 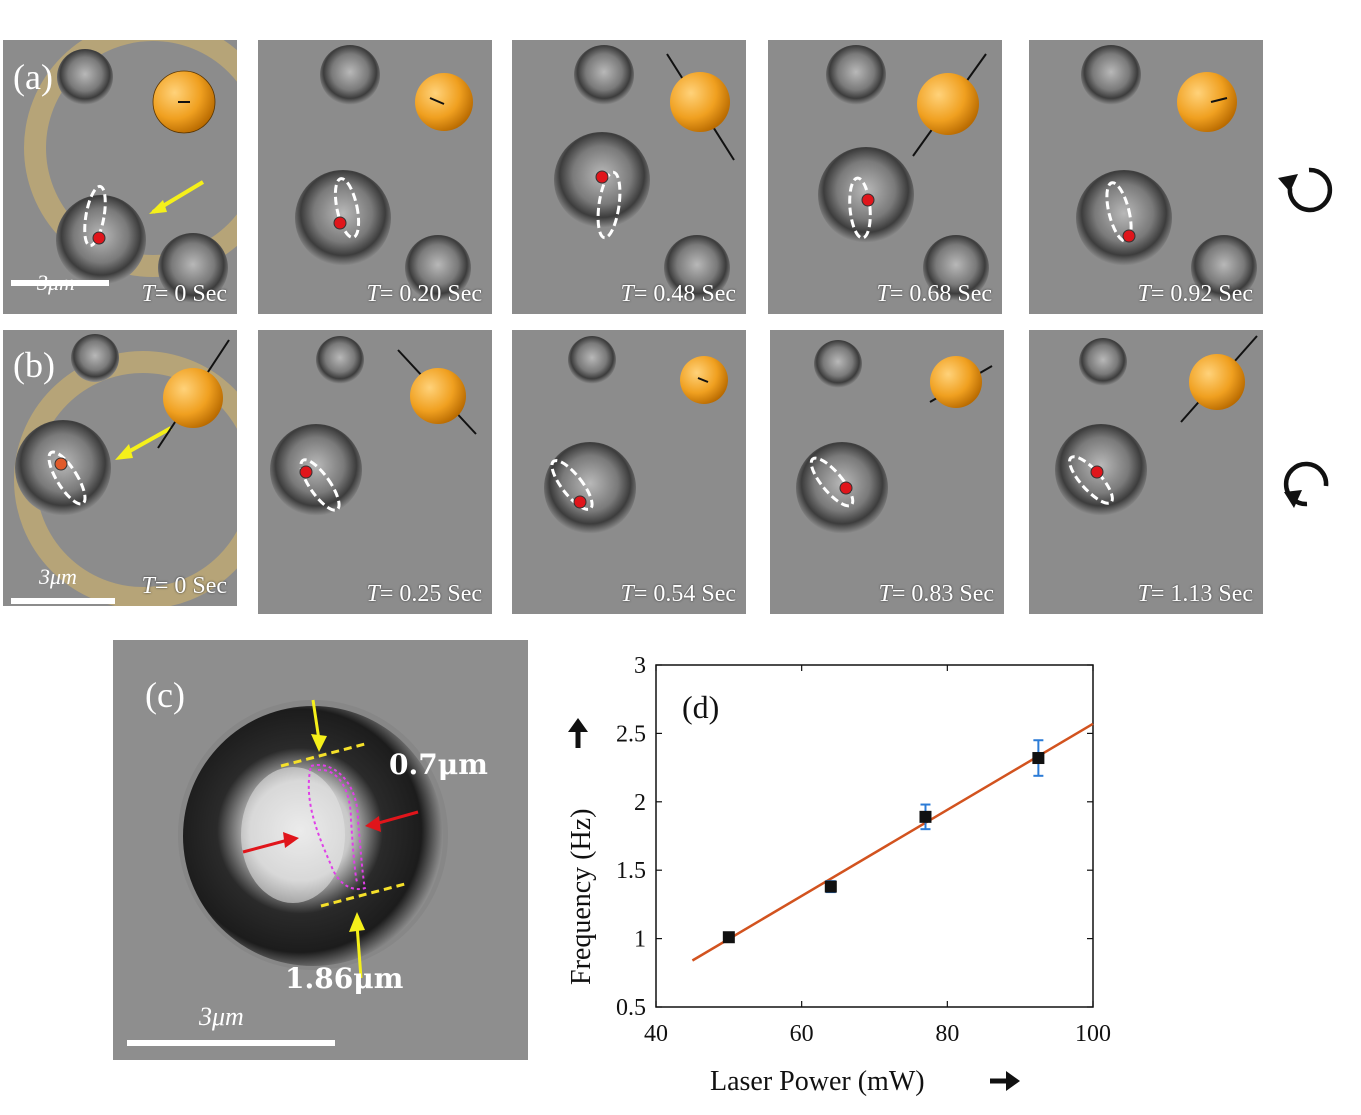 I want to click on panel-b-label: (b), so click(x=34, y=365).